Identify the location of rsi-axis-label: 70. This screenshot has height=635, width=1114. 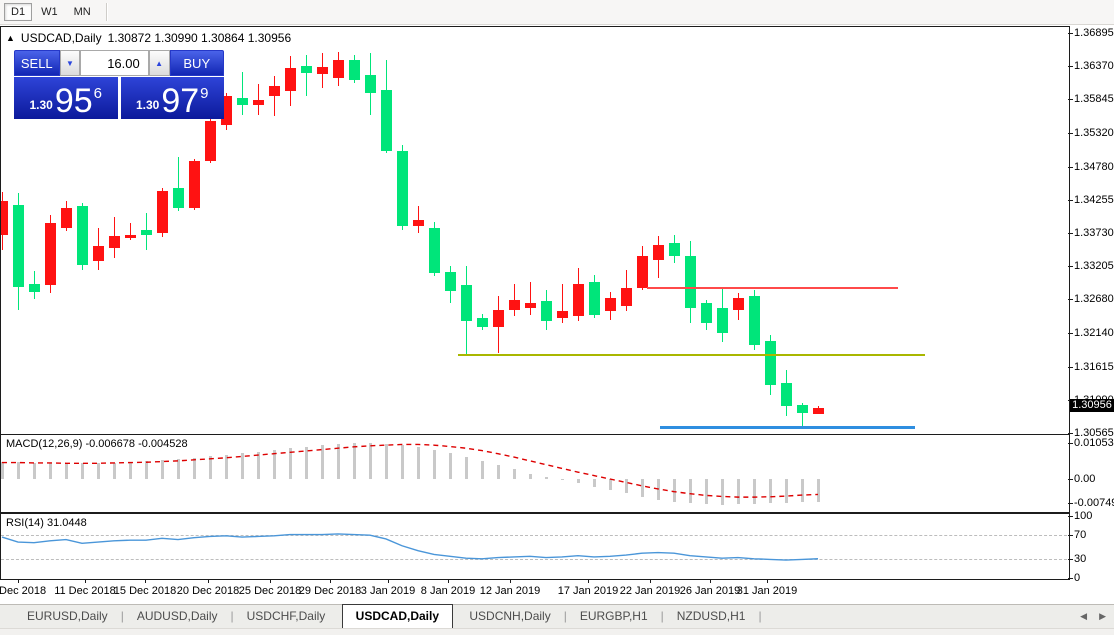
(1080, 535).